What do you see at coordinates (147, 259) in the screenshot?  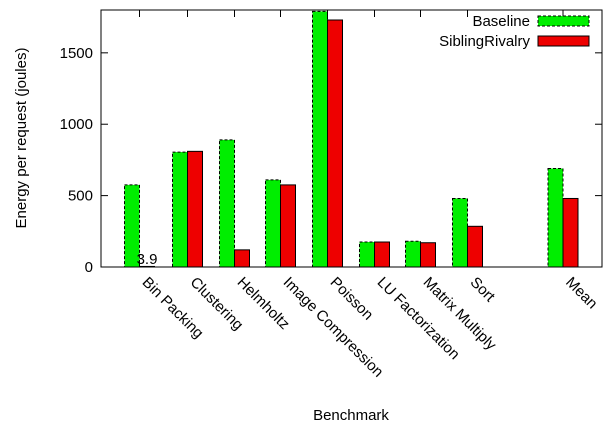 I see `data-label-bin-packing: 3.9` at bounding box center [147, 259].